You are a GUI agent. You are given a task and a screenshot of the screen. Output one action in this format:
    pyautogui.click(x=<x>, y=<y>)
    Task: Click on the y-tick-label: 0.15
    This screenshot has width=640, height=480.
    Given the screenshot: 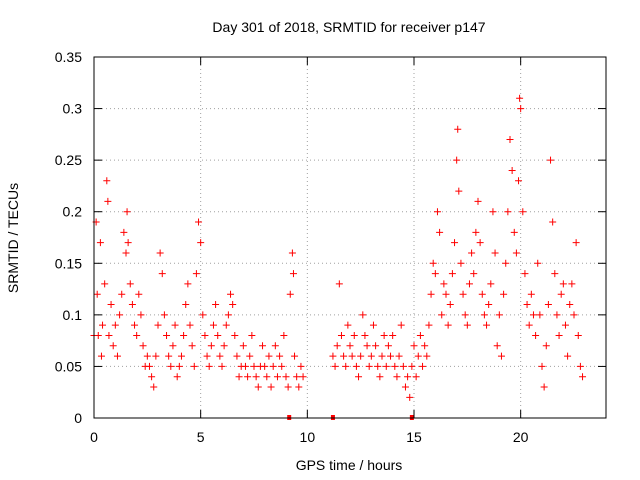 What is the action you would take?
    pyautogui.click(x=68, y=263)
    